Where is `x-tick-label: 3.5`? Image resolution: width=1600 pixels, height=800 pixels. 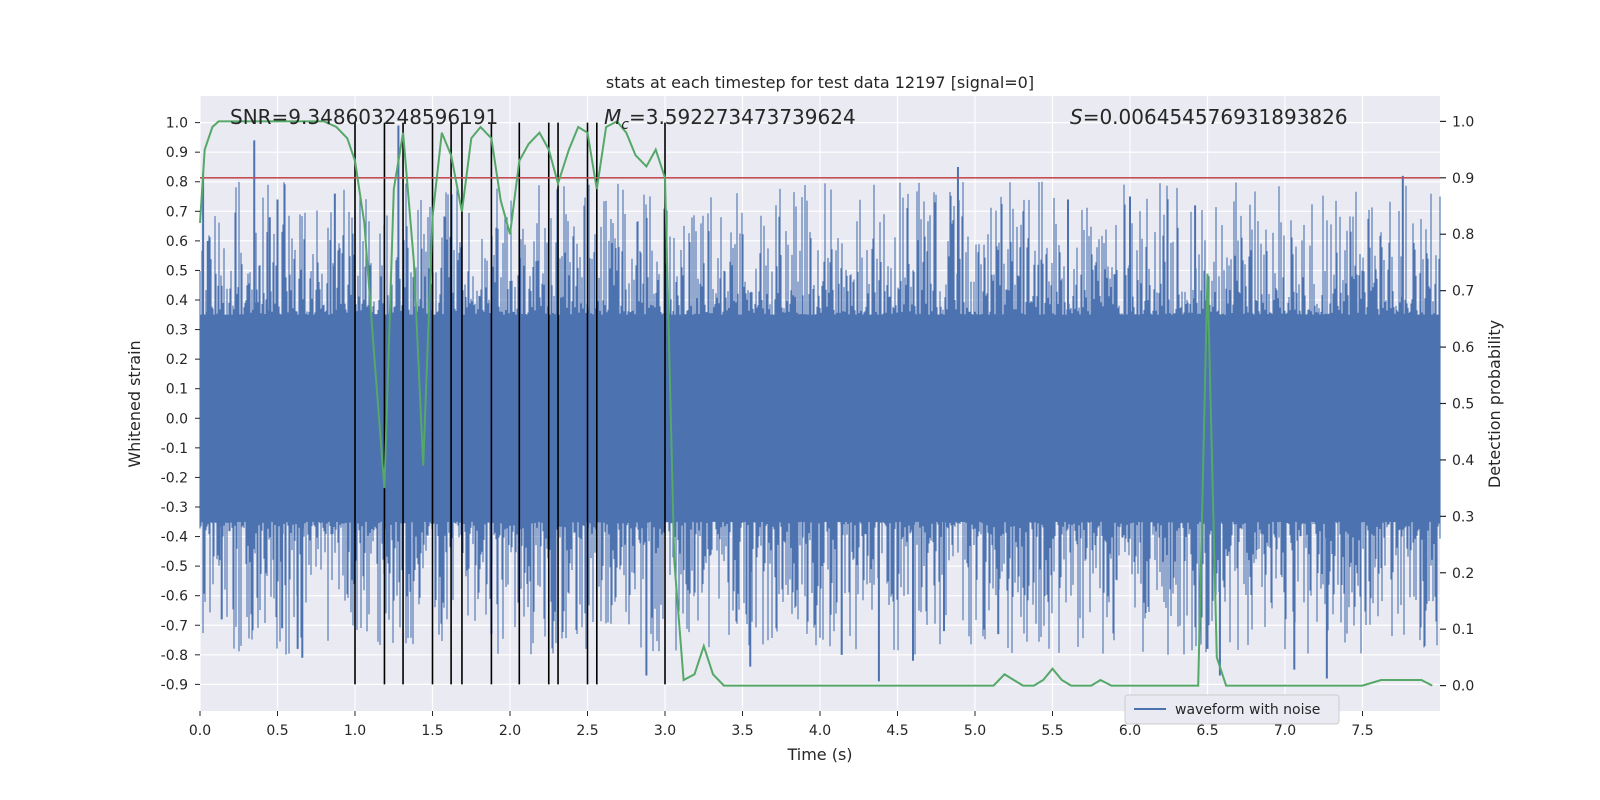 x-tick-label: 3.5 is located at coordinates (742, 731).